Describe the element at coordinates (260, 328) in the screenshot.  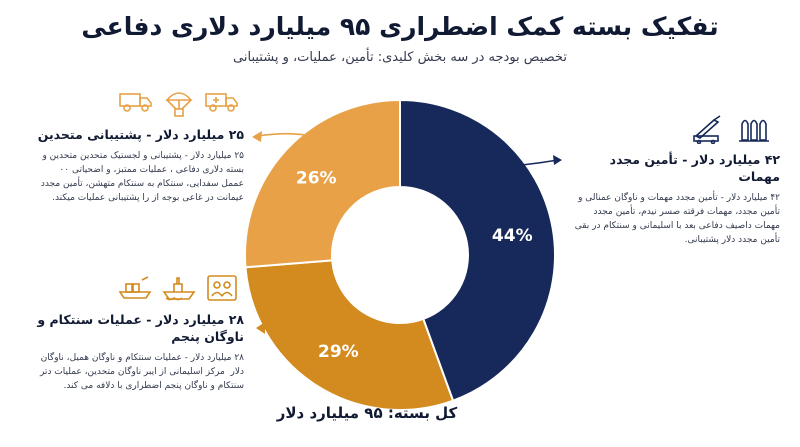
I see `connector-ops-arrow` at that location.